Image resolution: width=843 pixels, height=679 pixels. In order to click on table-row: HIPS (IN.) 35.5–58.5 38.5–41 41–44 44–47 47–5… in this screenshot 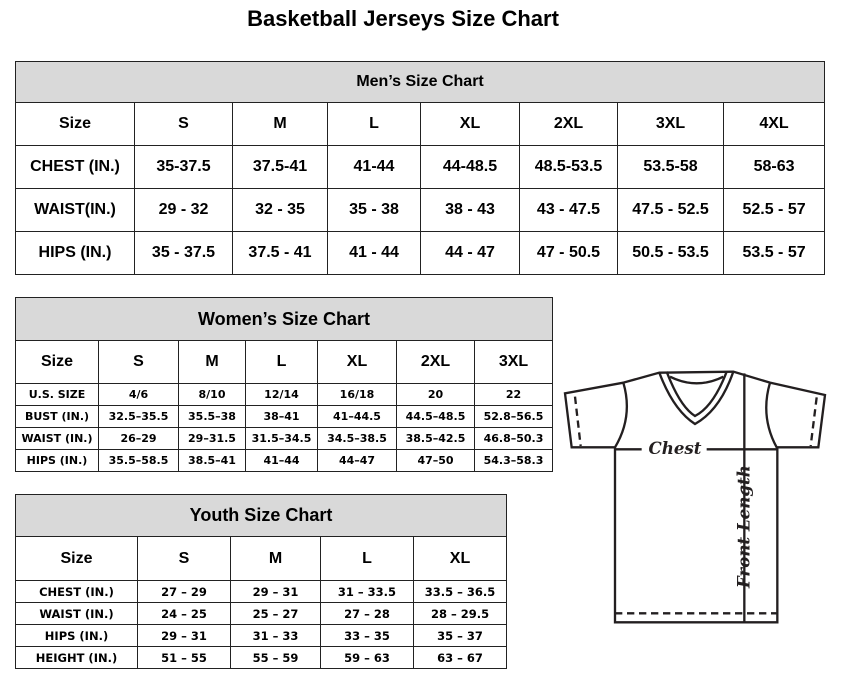, I will do `click(284, 460)`.